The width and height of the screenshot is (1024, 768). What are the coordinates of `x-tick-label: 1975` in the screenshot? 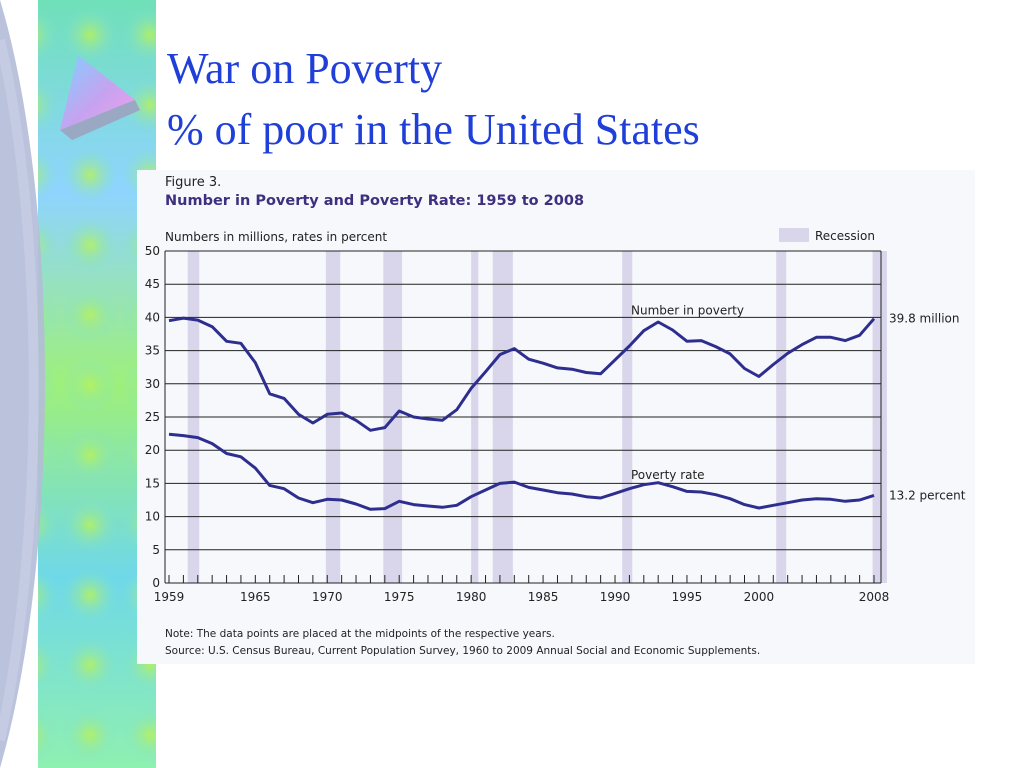 It's located at (399, 597).